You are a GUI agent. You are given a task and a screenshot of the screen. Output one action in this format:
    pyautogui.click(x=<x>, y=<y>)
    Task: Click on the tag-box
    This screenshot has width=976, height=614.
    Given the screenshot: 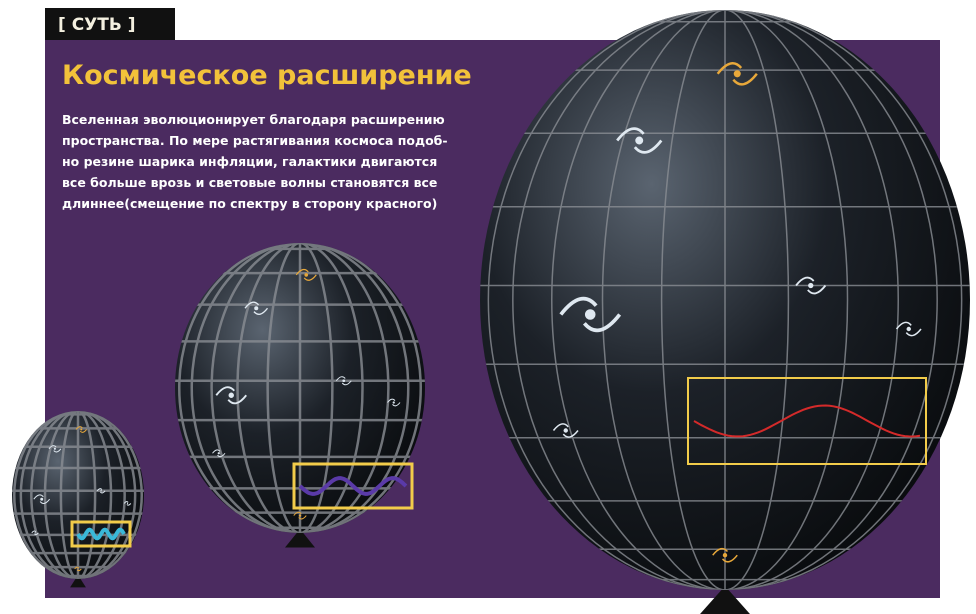 What is the action you would take?
    pyautogui.click(x=110, y=24)
    